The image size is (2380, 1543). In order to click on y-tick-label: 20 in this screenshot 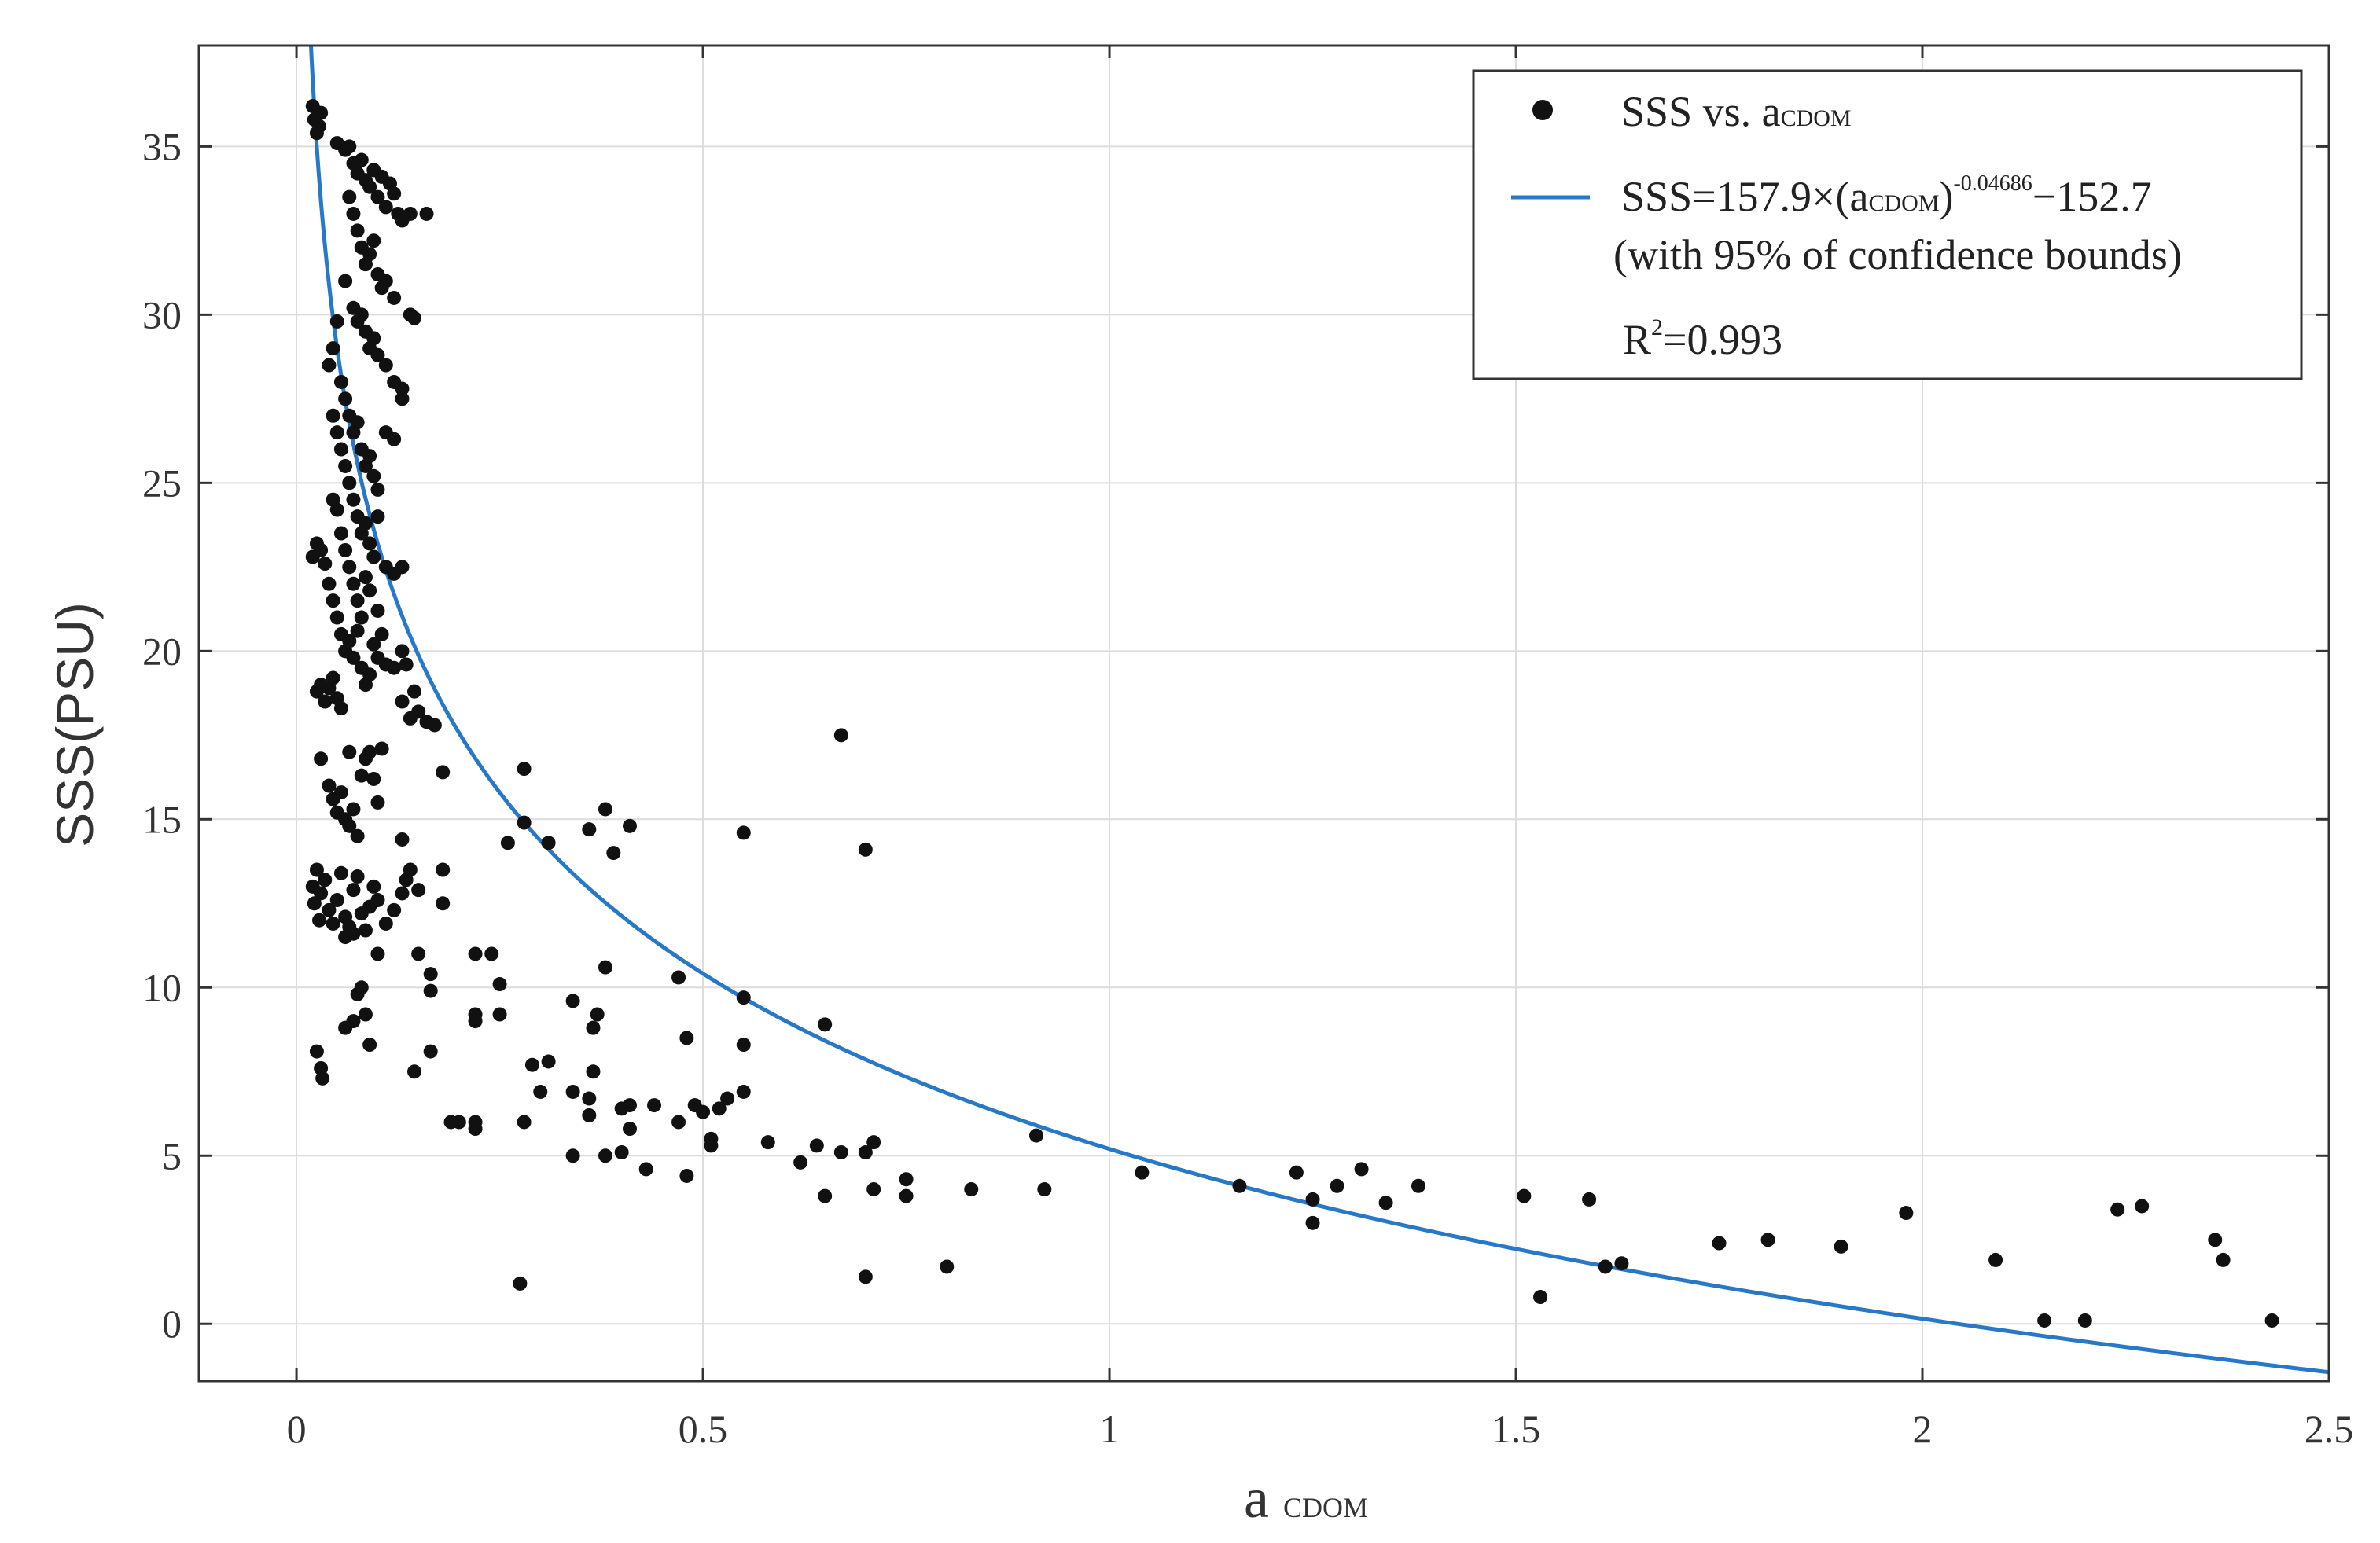, I will do `click(162, 651)`.